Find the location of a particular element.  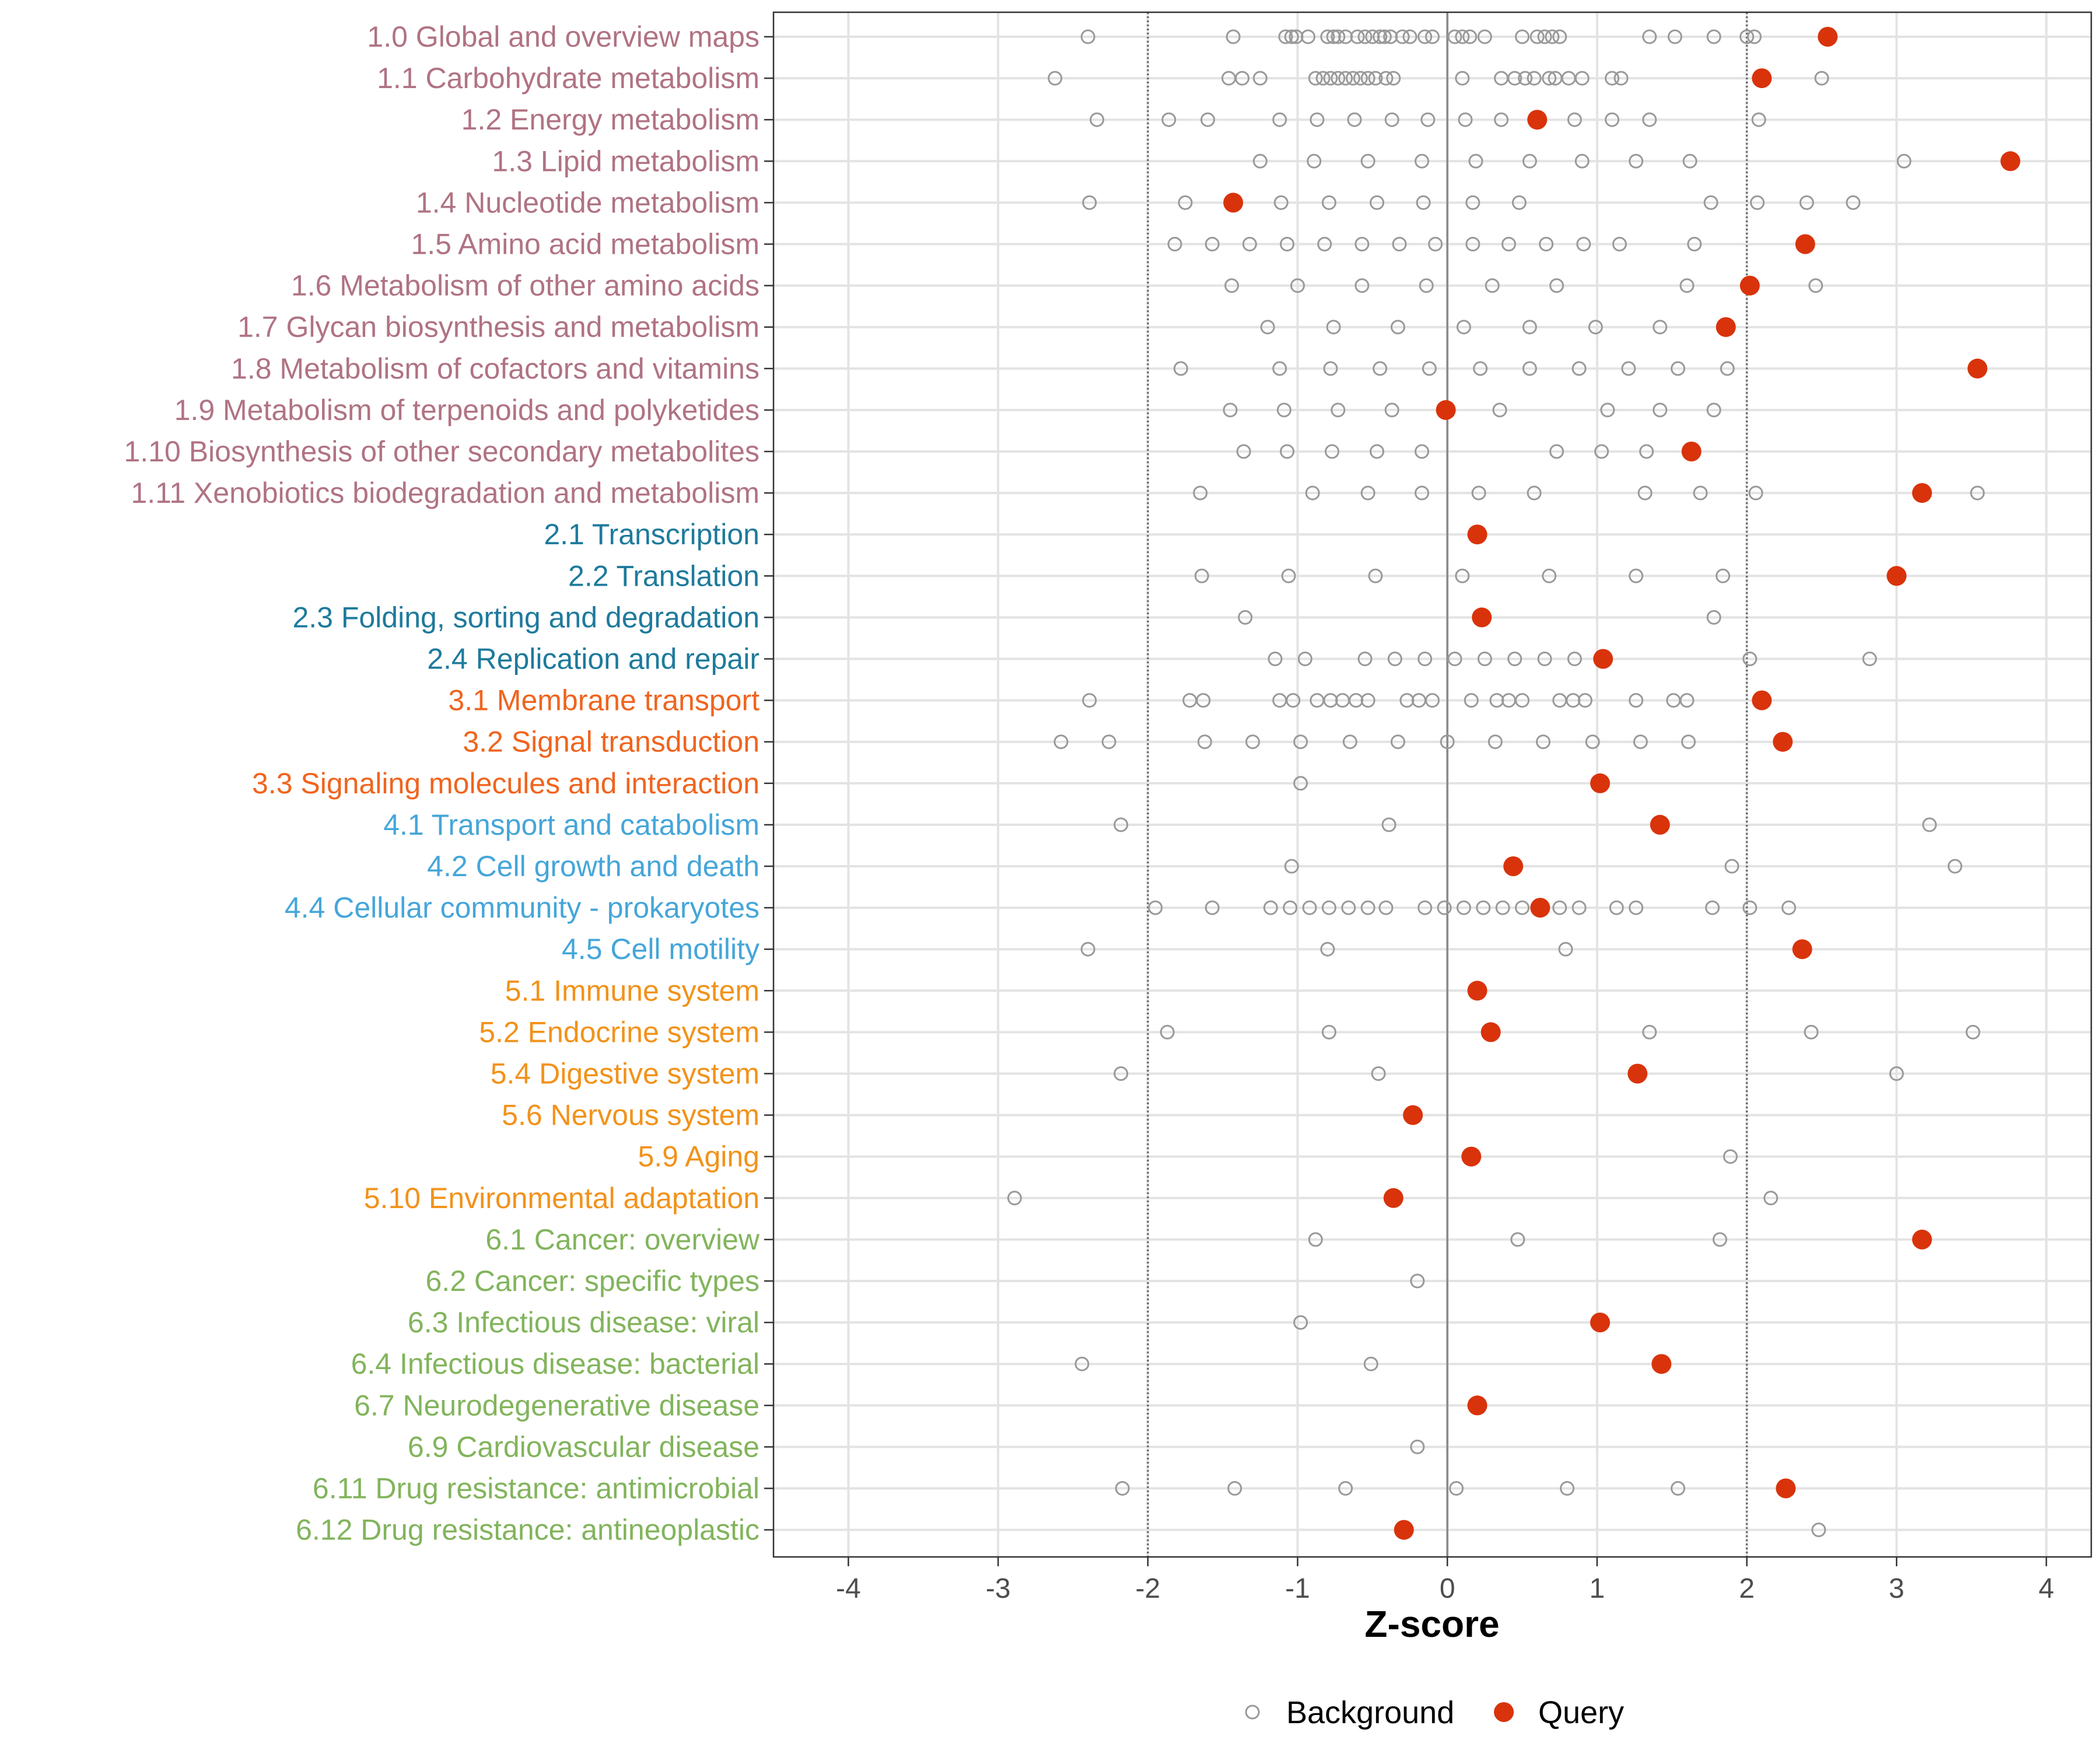

x-tick-label: 0 is located at coordinates (1447, 1588).